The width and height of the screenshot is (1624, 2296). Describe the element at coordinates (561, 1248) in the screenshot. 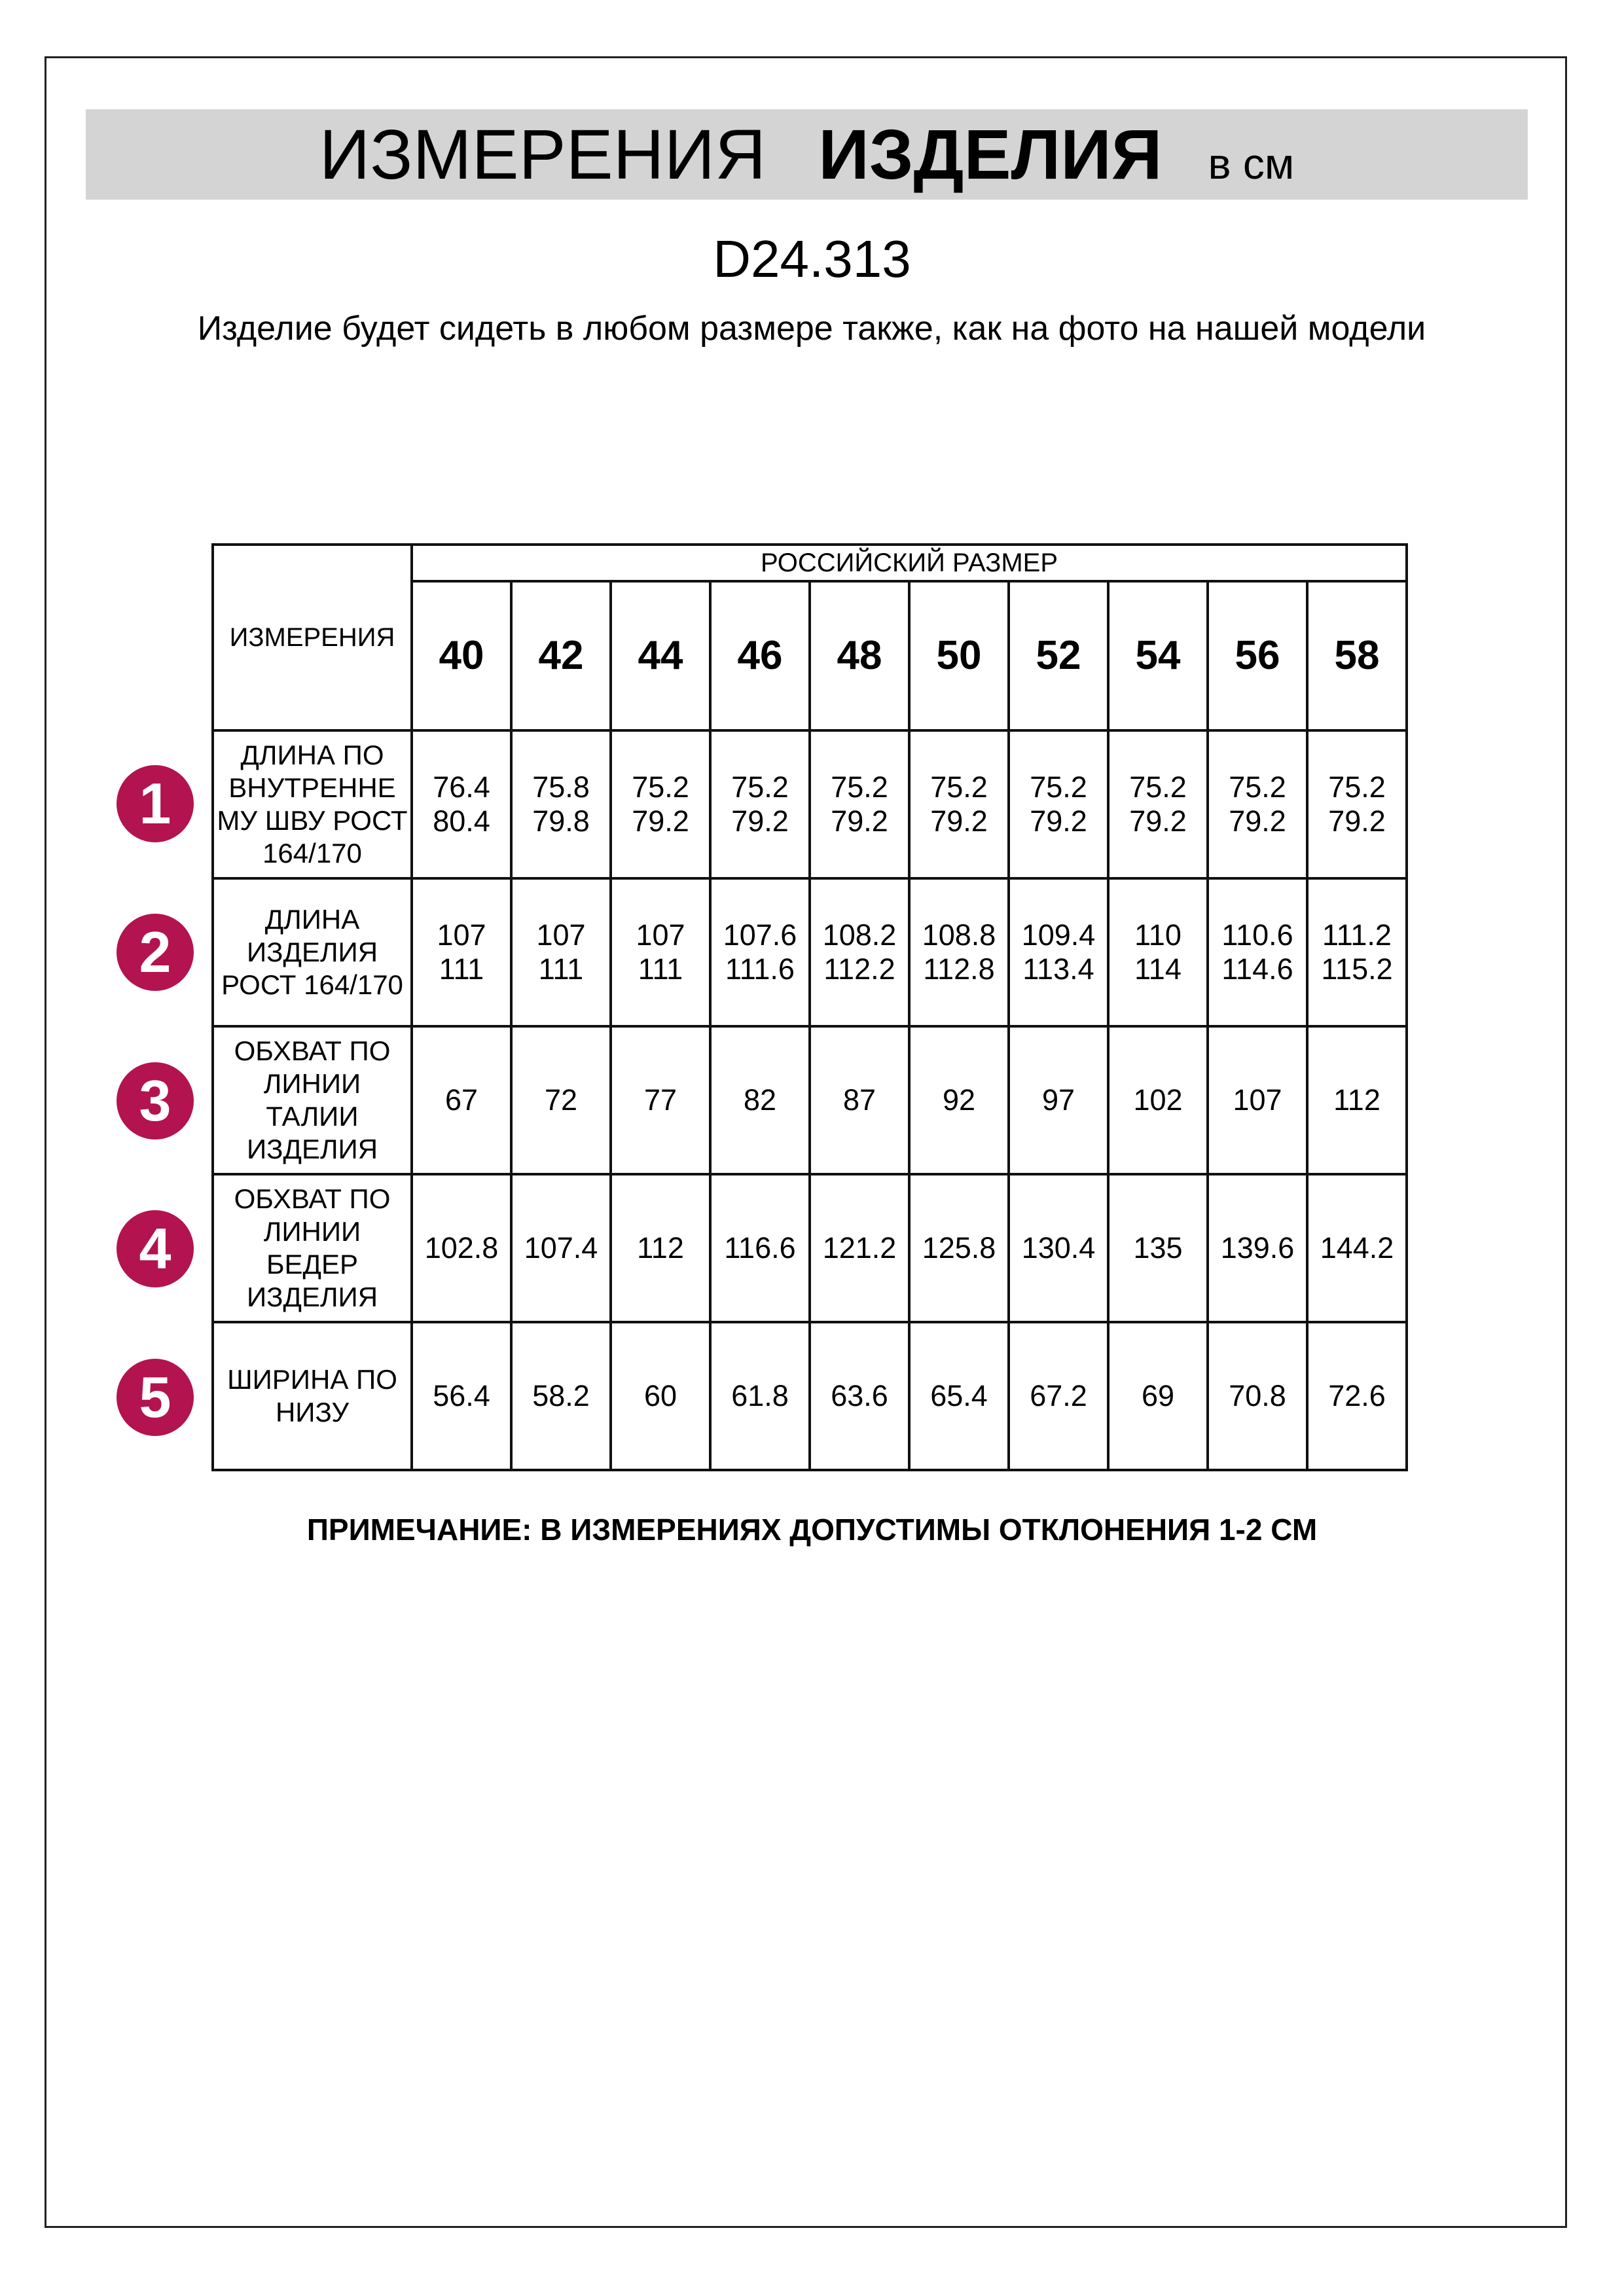

I see `measurement-value: 107.4` at that location.